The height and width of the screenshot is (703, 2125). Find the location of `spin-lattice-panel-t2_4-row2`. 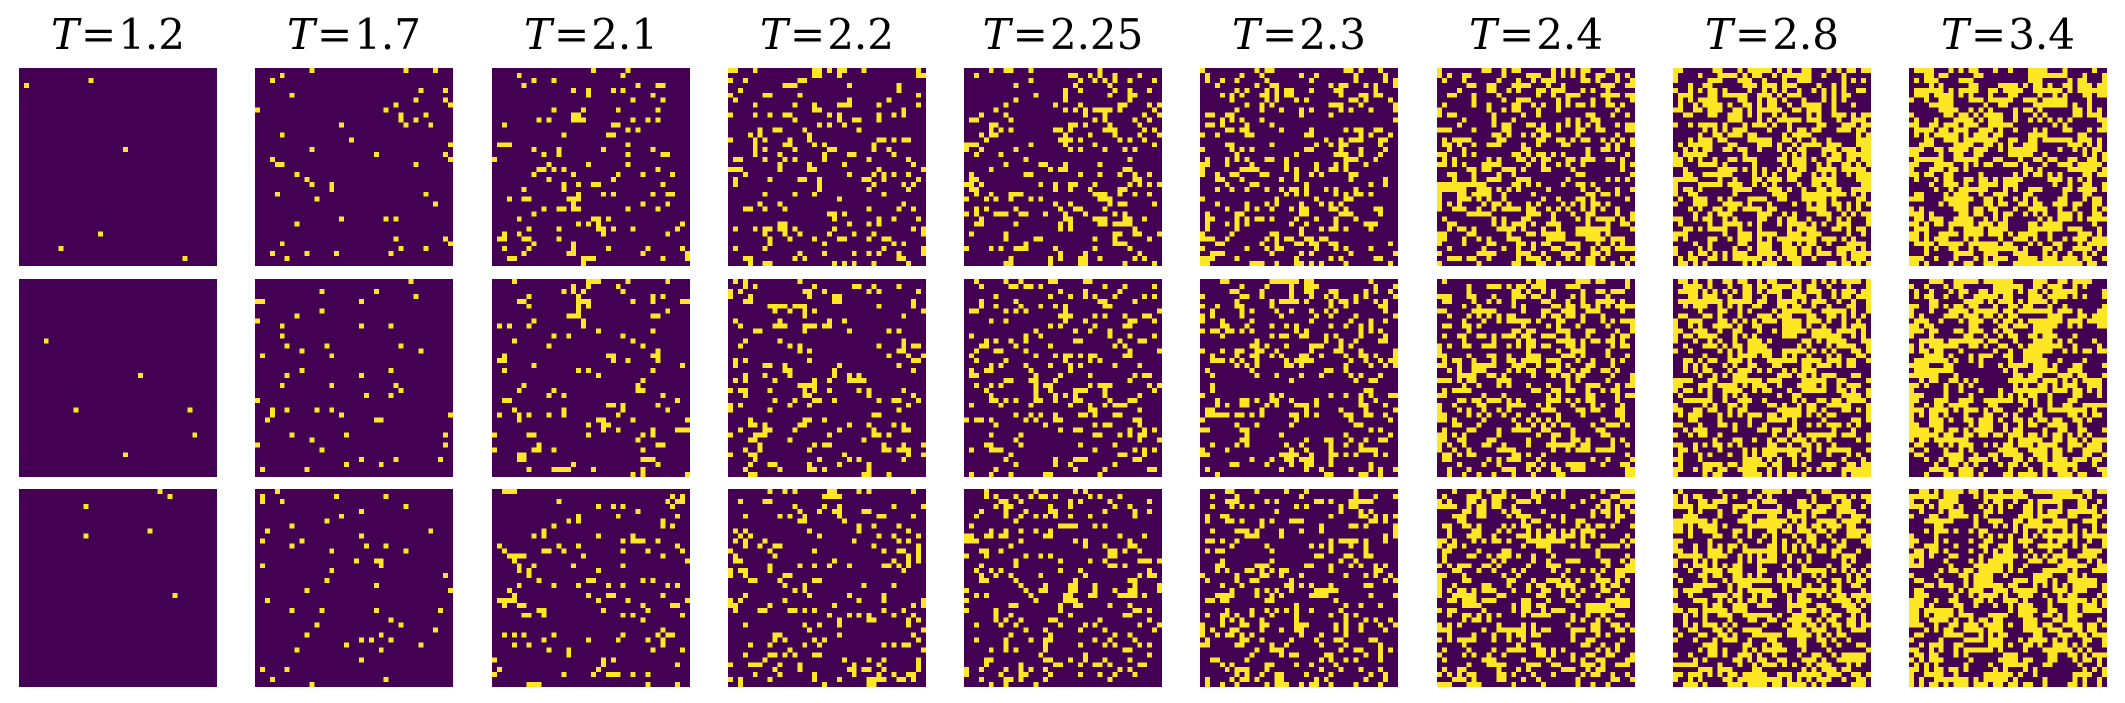

spin-lattice-panel-t2_4-row2 is located at coordinates (1536, 378).